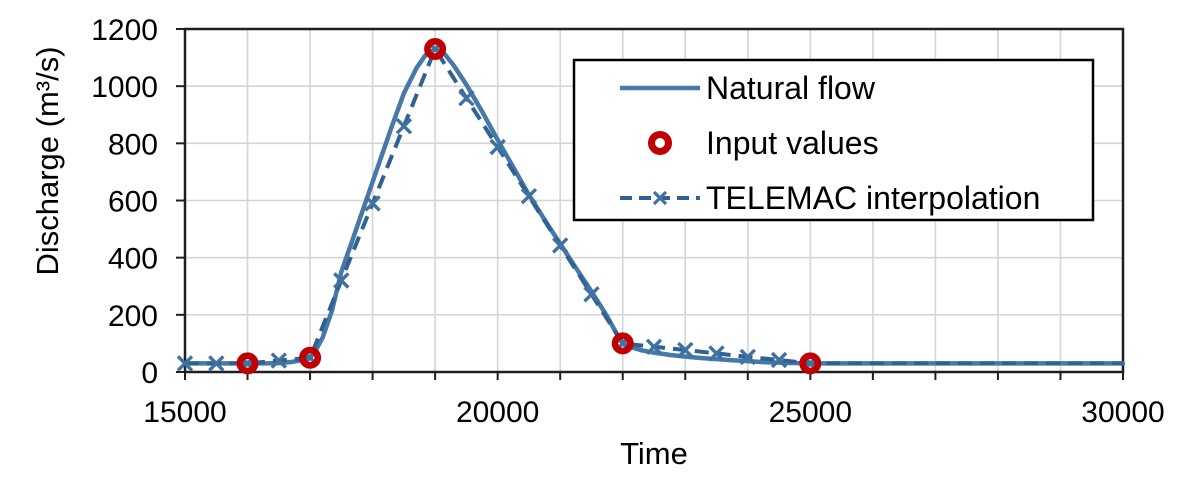 This screenshot has width=1200, height=485. What do you see at coordinates (873, 198) in the screenshot?
I see `legend-label-telemac: TELEMAC interpolation` at bounding box center [873, 198].